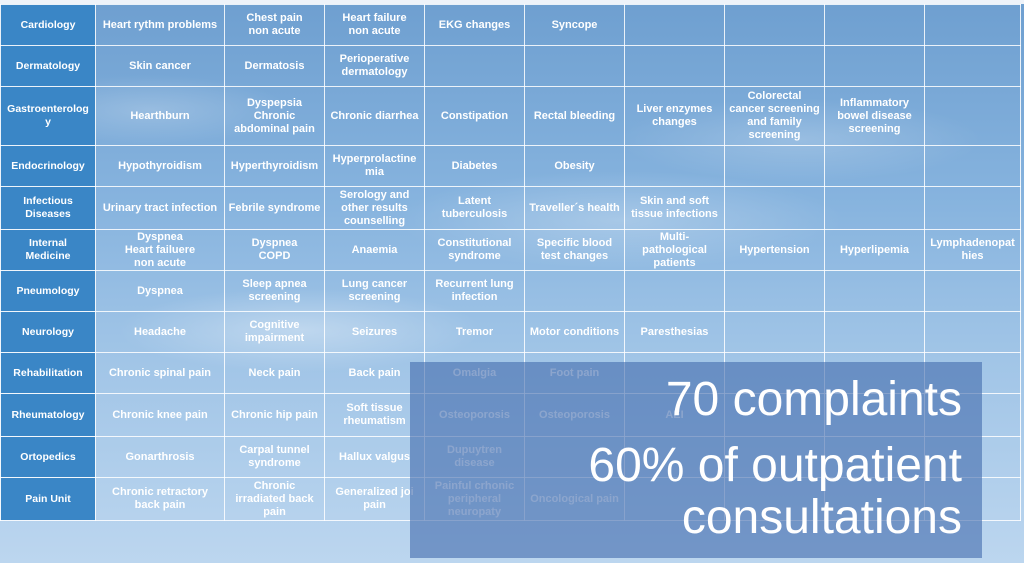 This screenshot has width=1024, height=563. Describe the element at coordinates (512, 2) in the screenshot. I see `top-edge-strip` at that location.